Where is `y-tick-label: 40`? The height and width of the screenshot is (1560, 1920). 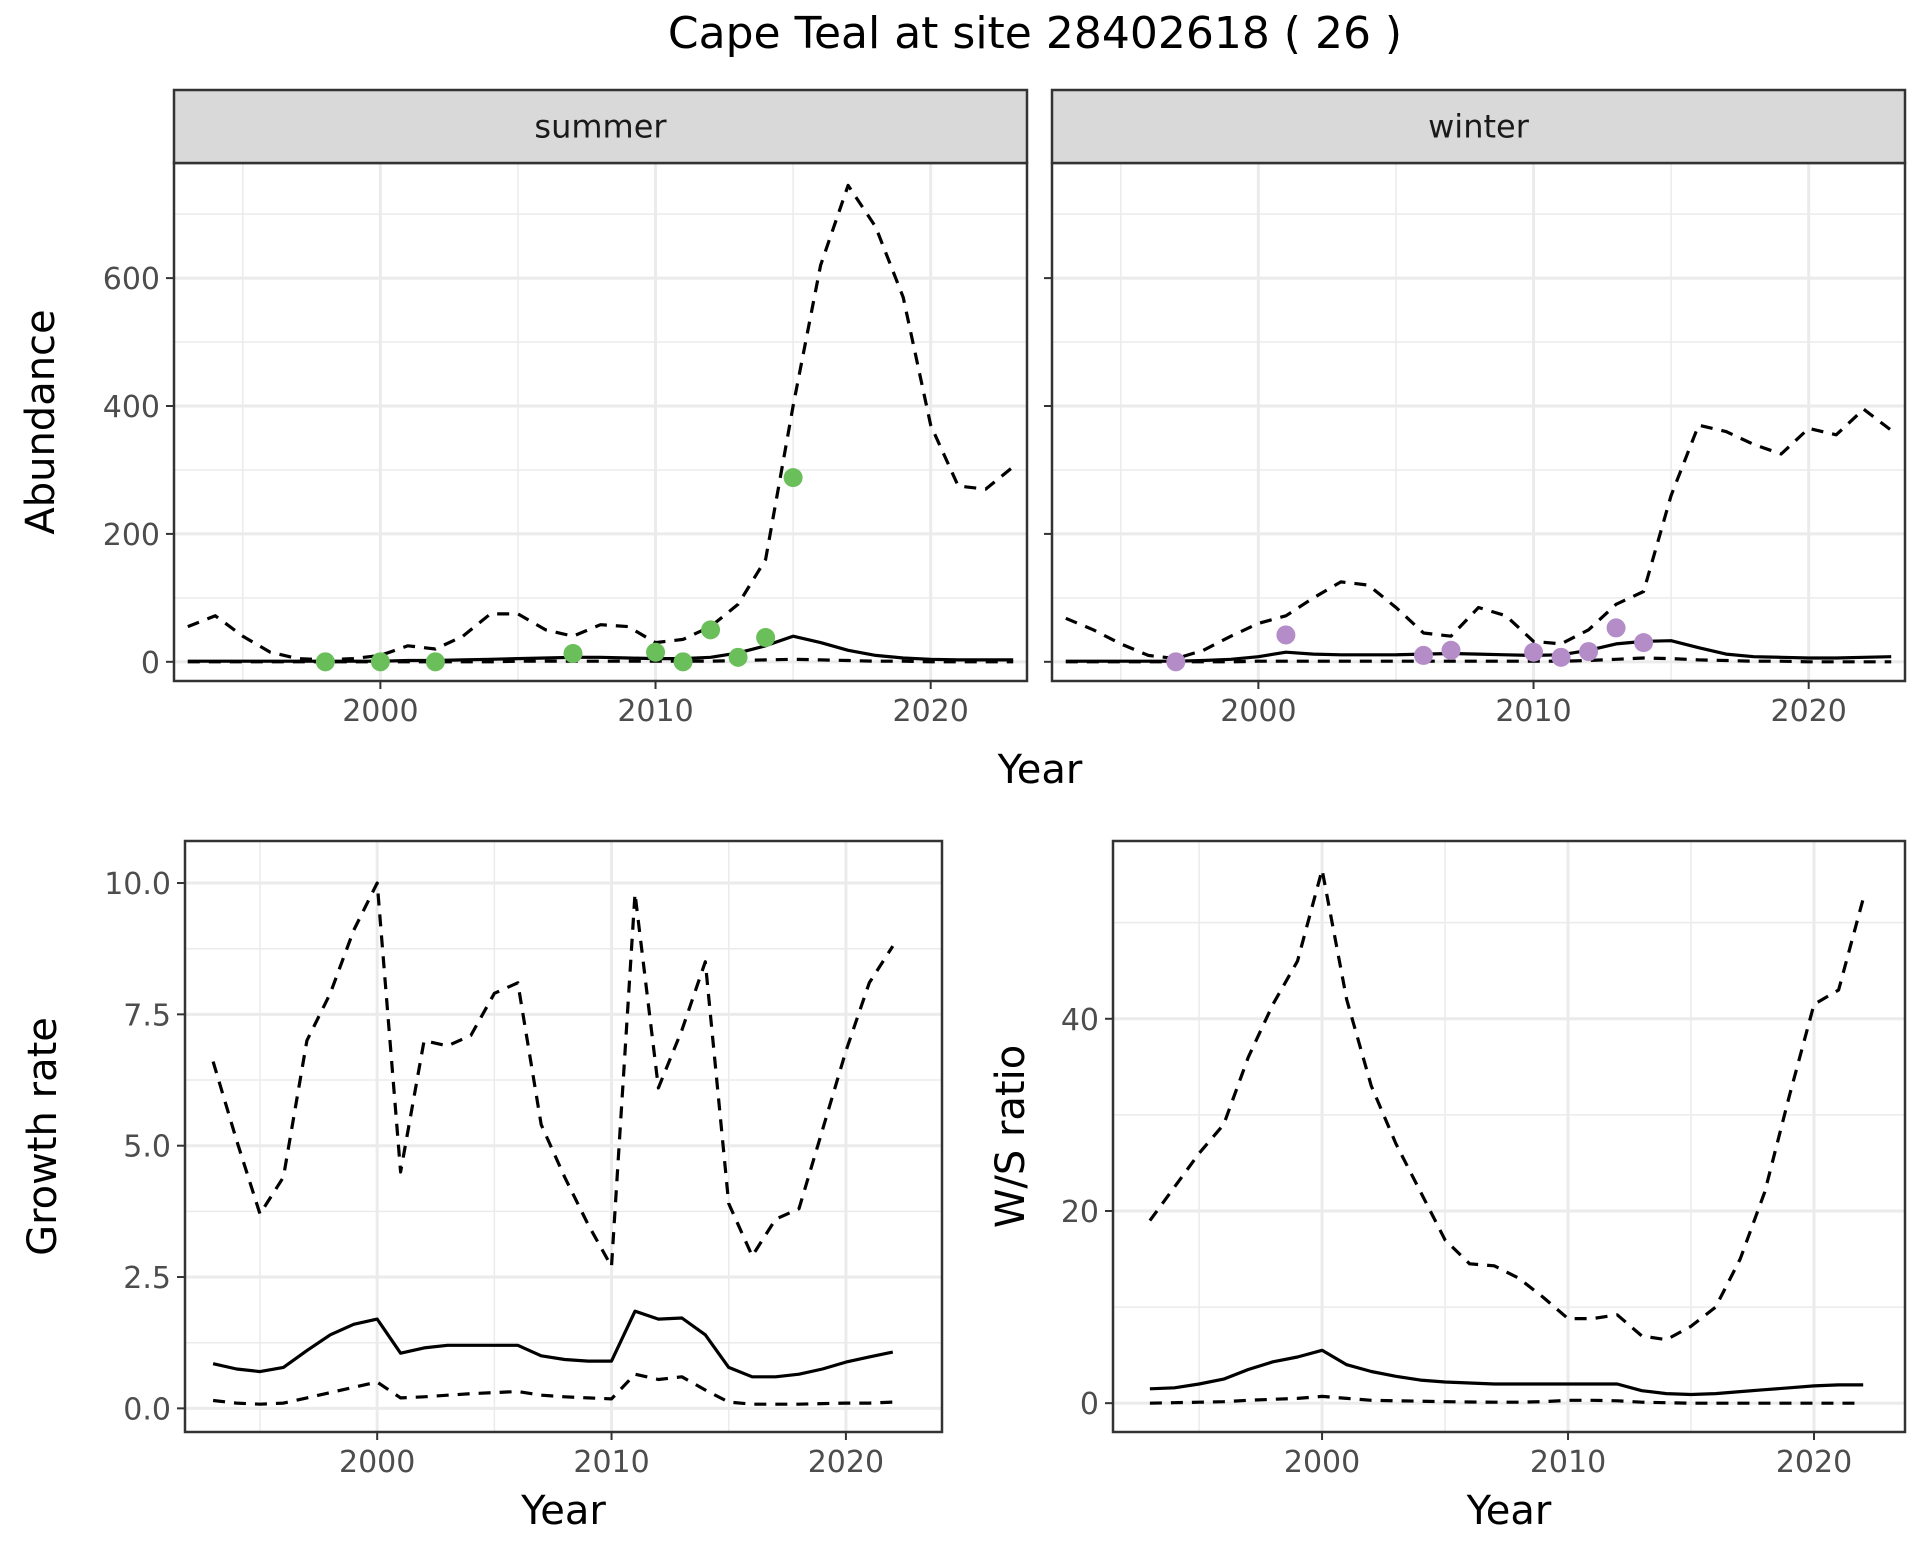
y-tick-label: 40 is located at coordinates (1080, 1020).